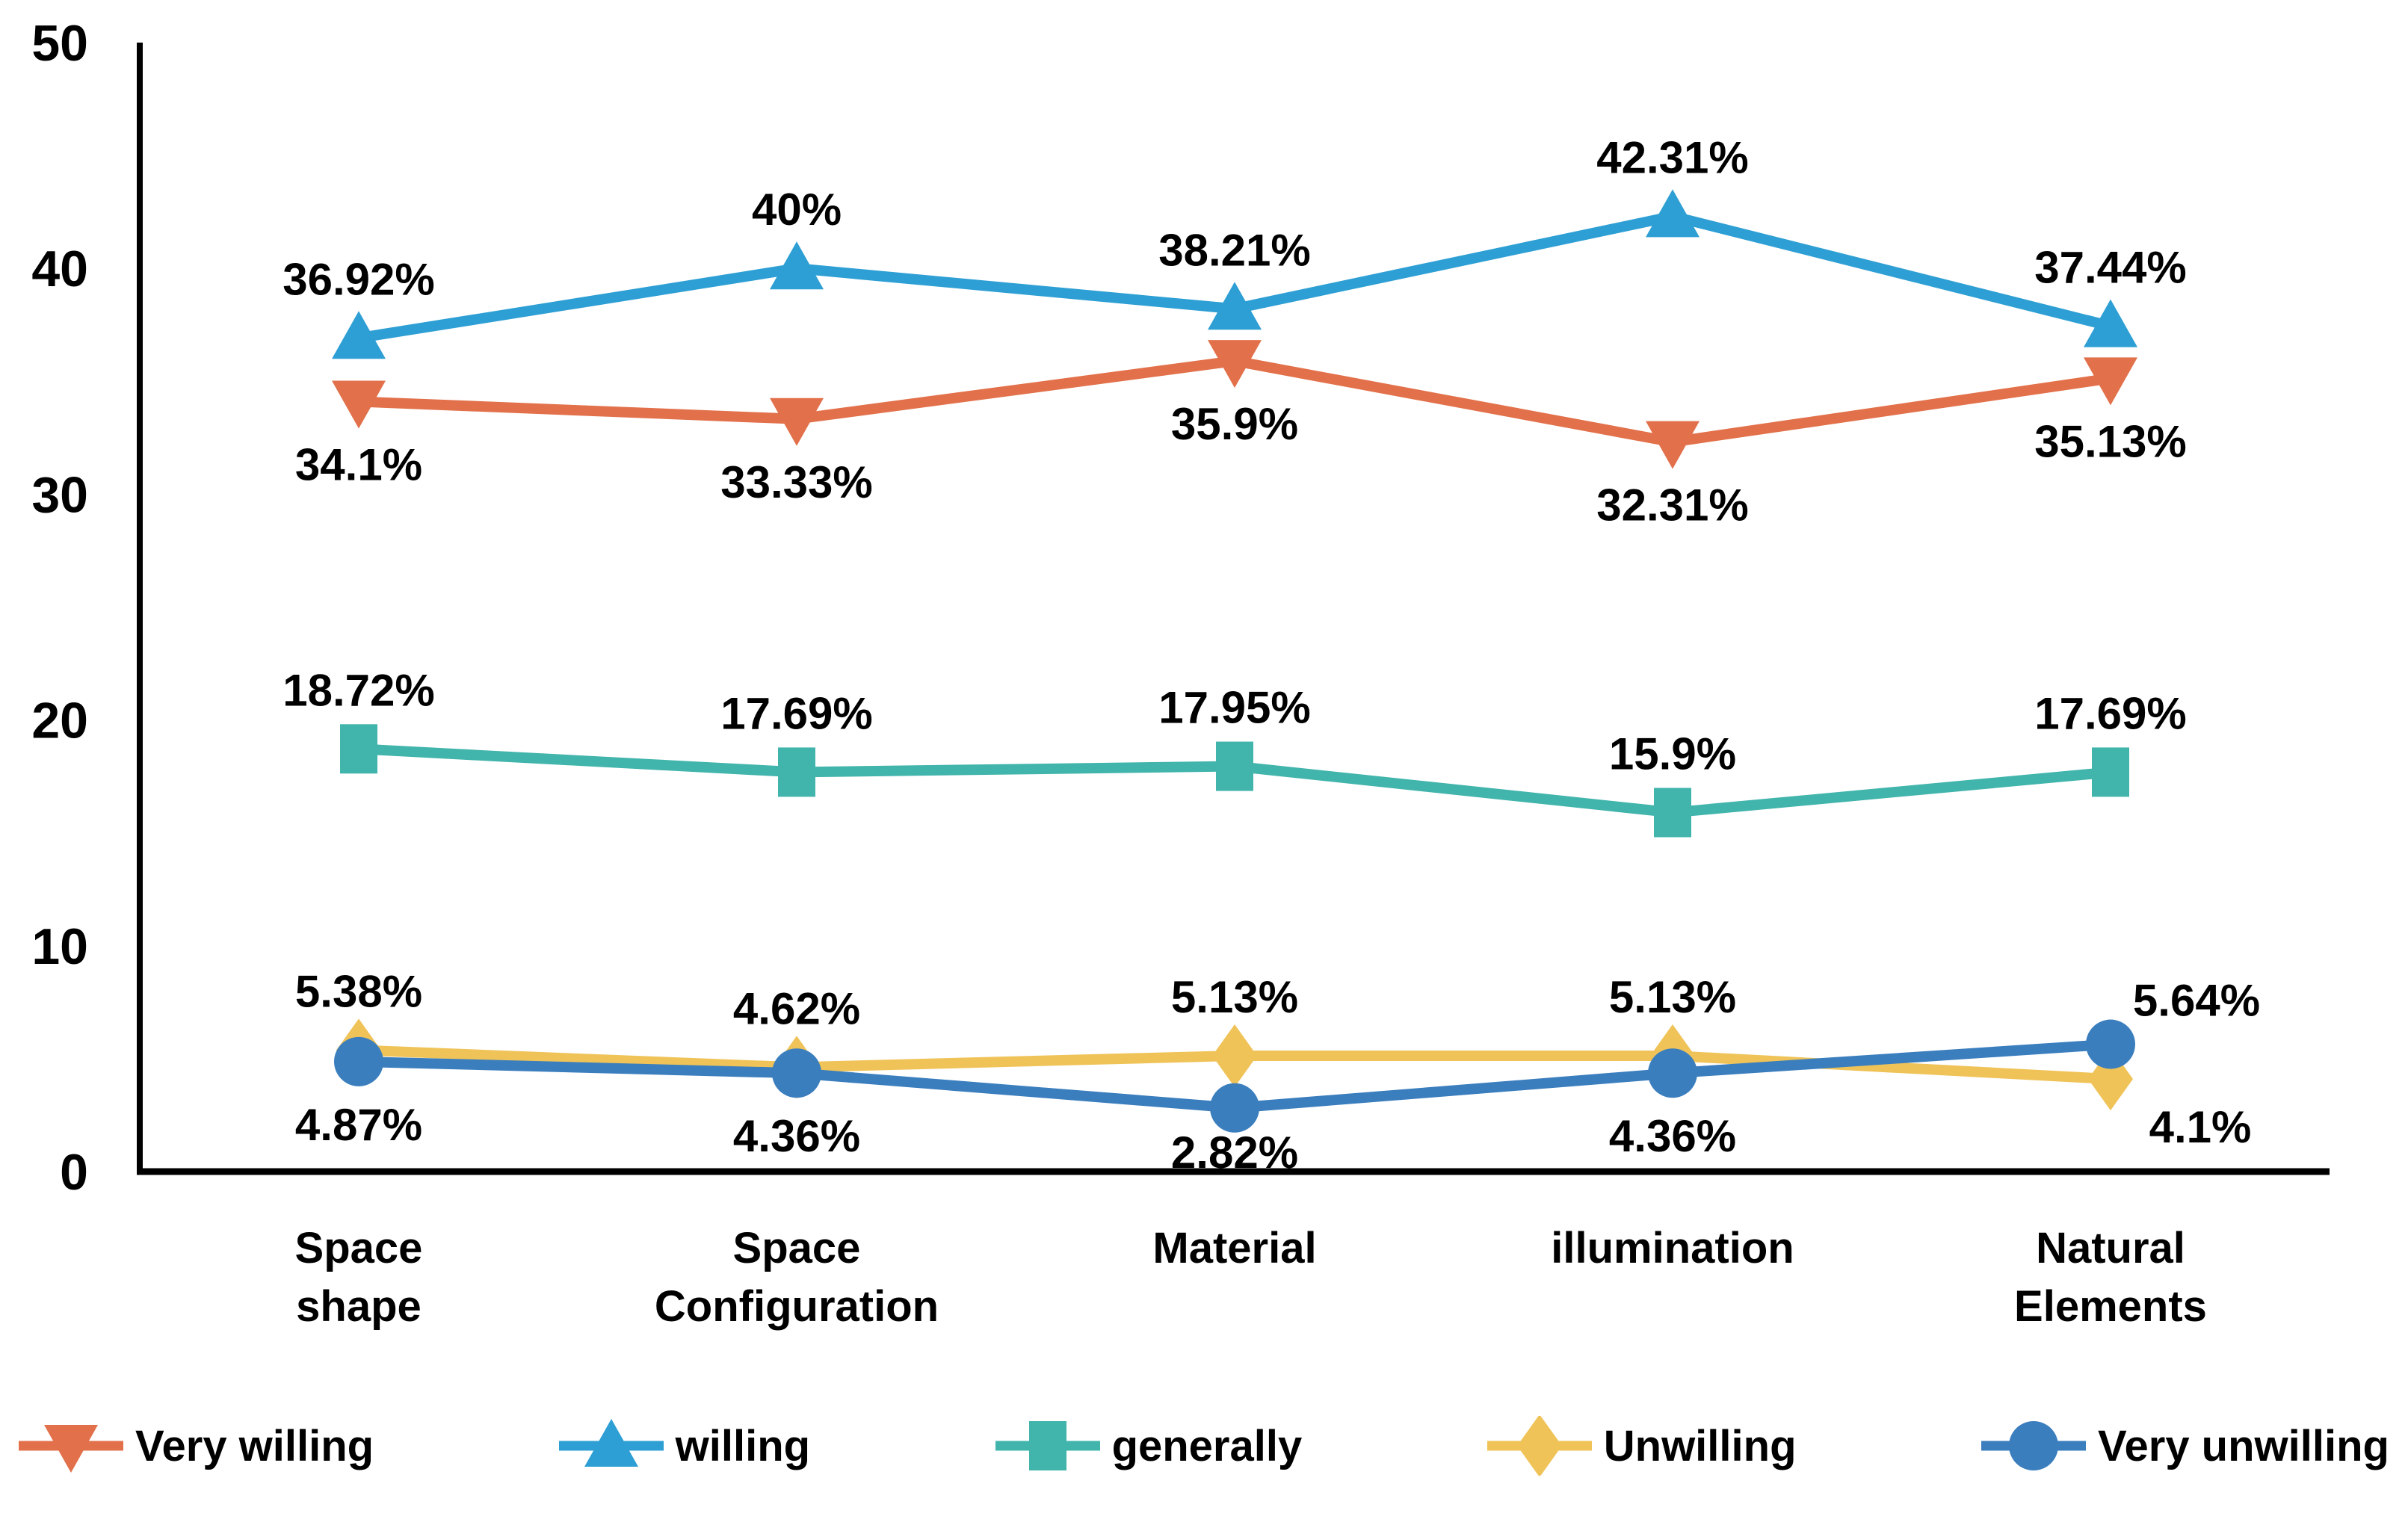  I want to click on data-label-generally-2: 17.95%, so click(1234, 708).